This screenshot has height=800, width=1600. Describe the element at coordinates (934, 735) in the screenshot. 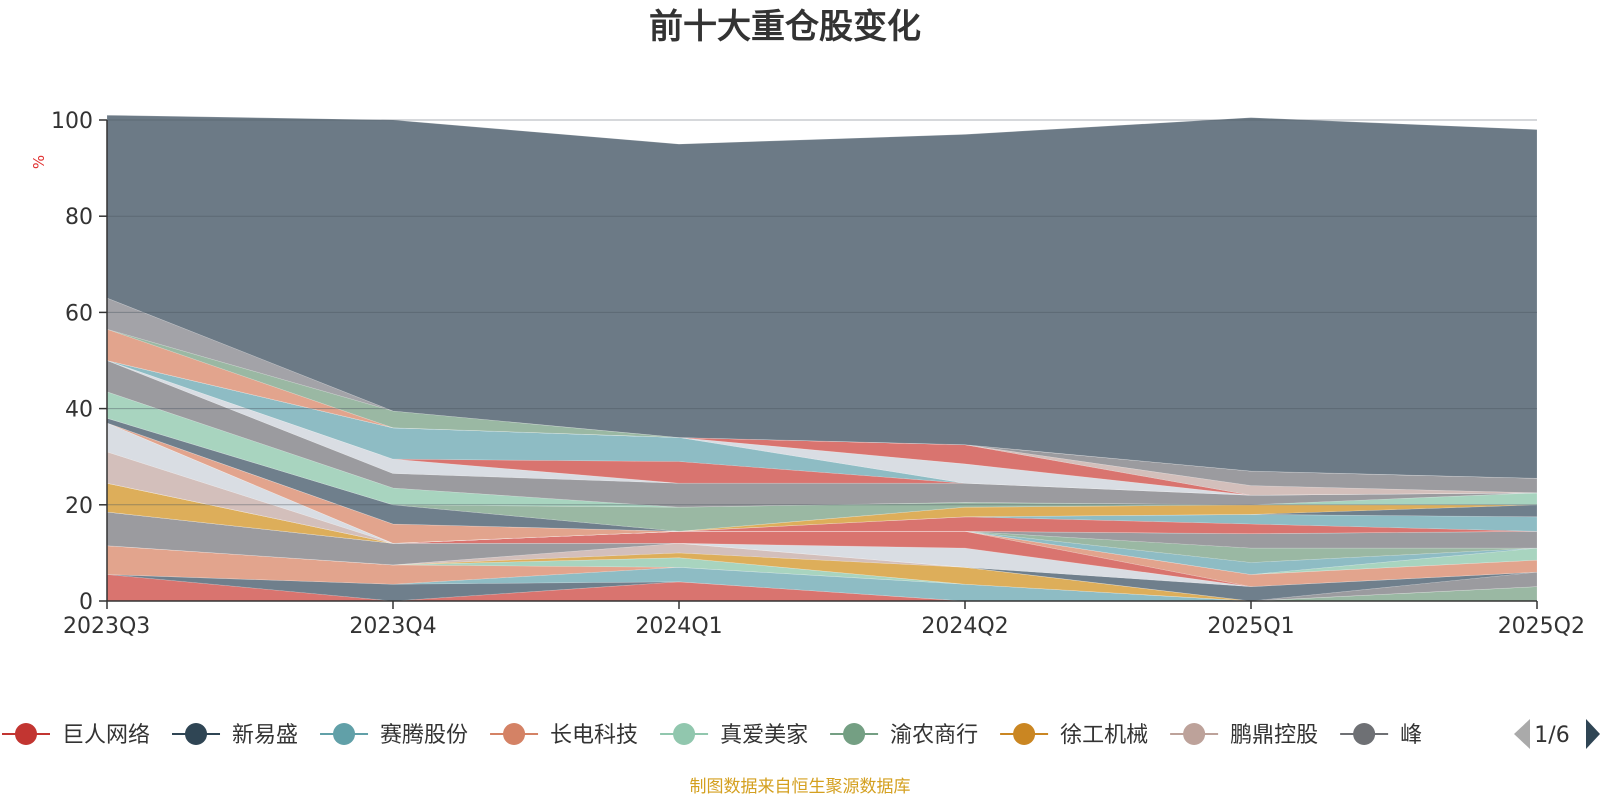

I see `legend-label: 渝农商行` at that location.